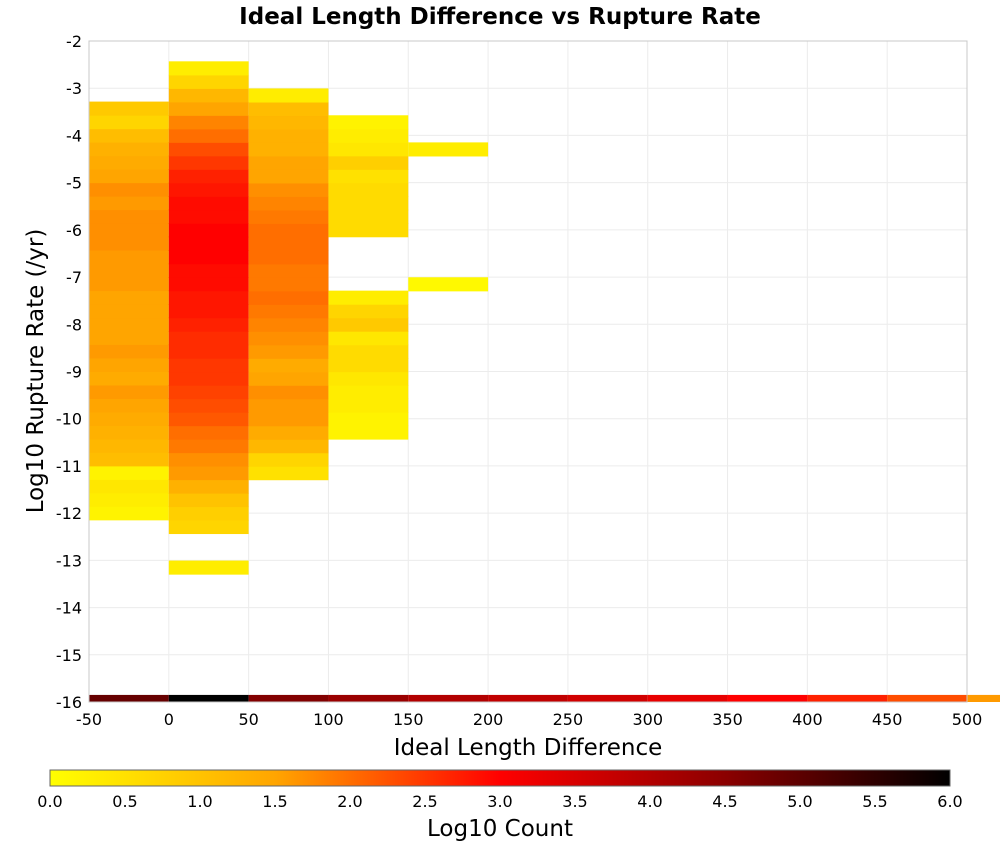 The image size is (1000, 850). I want to click on colorbar-tick-label: 2.5, so click(424, 801).